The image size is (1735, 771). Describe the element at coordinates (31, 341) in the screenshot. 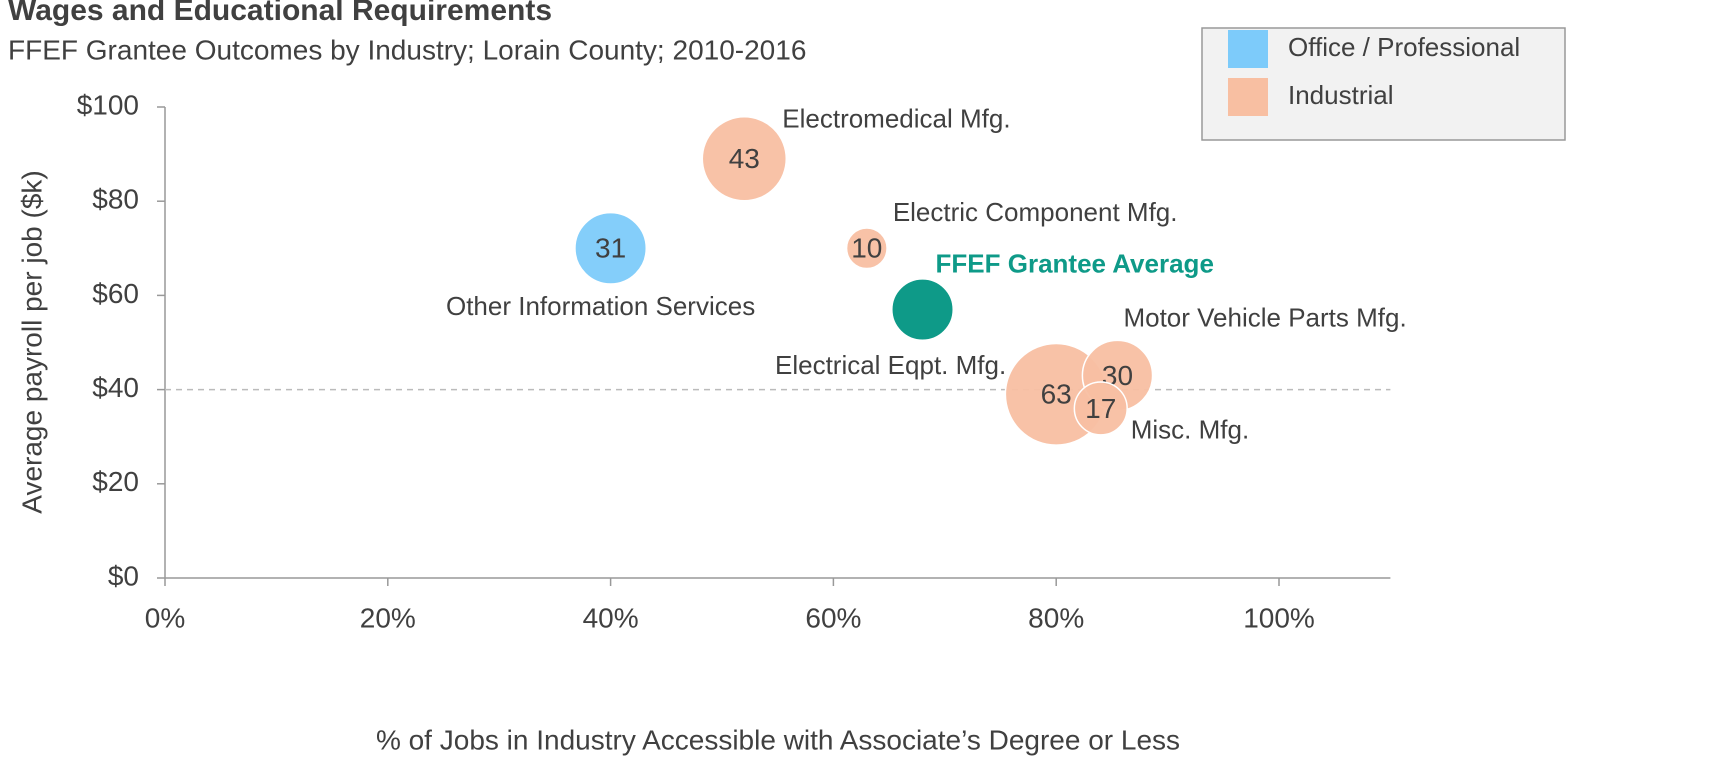

I see `y-axis-label: Average payroll per job ($k)` at that location.